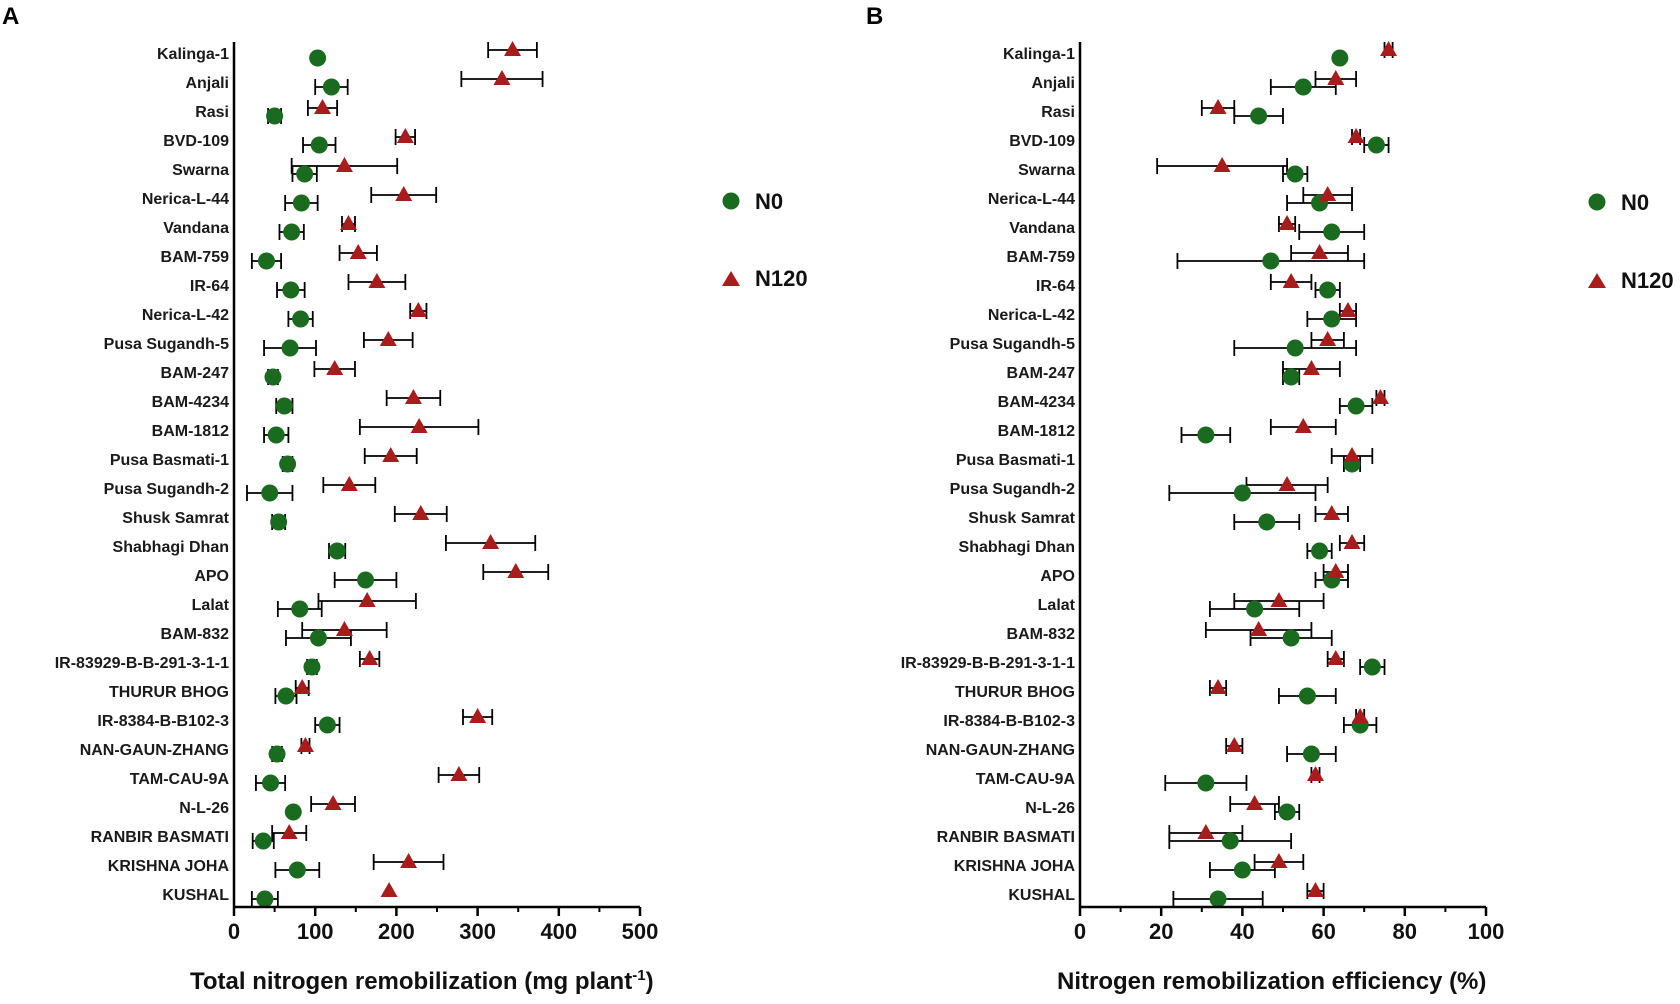  What do you see at coordinates (212, 112) in the screenshot?
I see `panel-a-category-label: Rasi` at bounding box center [212, 112].